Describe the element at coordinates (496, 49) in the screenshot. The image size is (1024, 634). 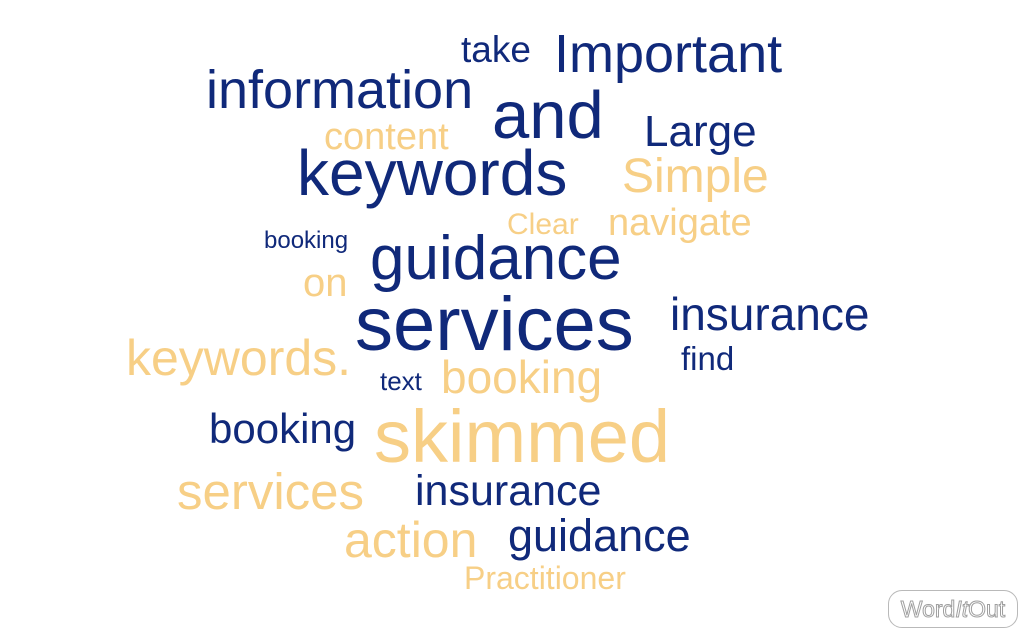
I see `word-take: take` at that location.